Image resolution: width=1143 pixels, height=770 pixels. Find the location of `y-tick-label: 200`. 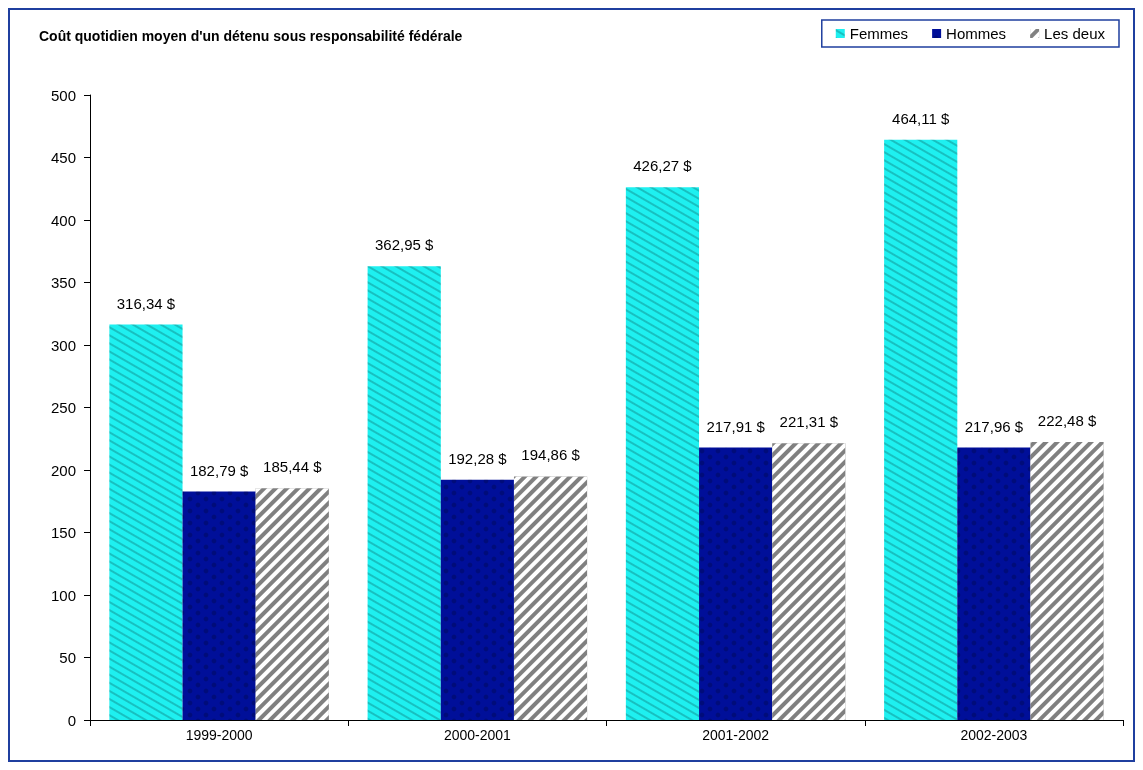

y-tick-label: 200 is located at coordinates (63, 470).